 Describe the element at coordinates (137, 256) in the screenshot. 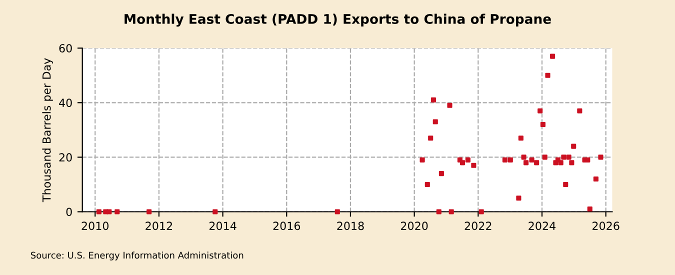

I see `source-note: Source: U.S. Energy Information Administration` at that location.